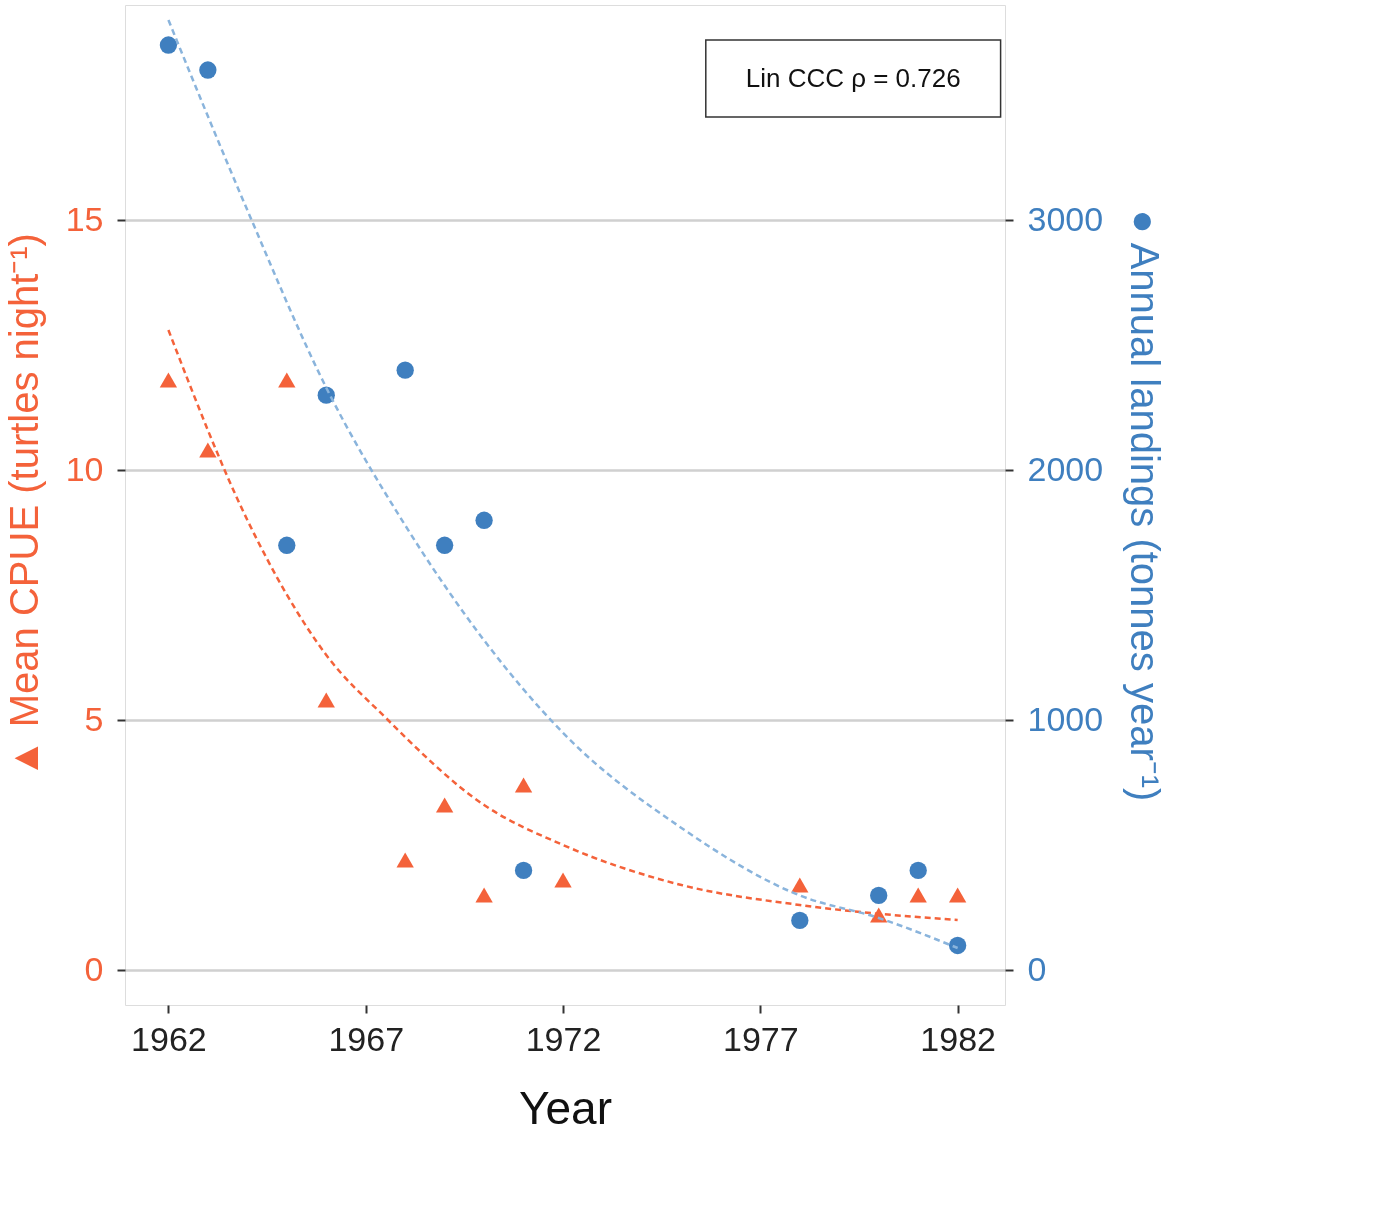  I want to click on y2-axis-title: ● Annual landings (tonnes year⁻¹), so click(1145, 505).